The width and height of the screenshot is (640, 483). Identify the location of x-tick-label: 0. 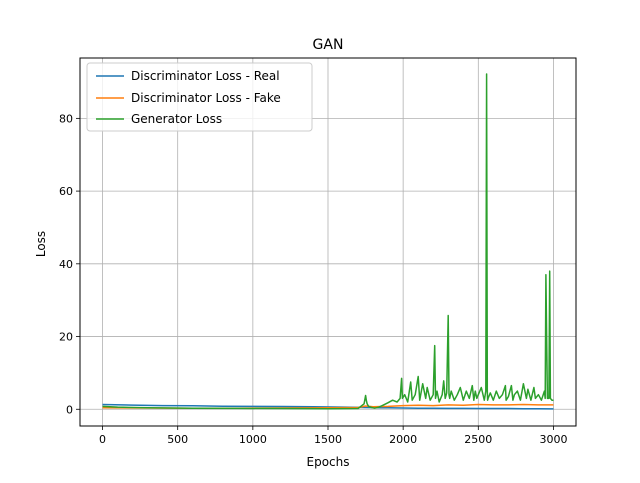
(102, 439).